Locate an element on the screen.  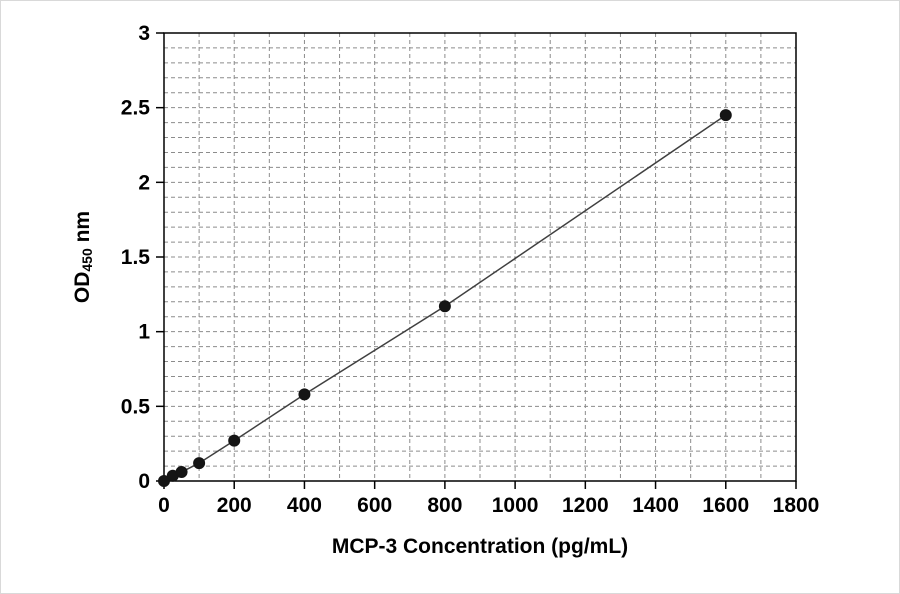
y-tick-label: 3 is located at coordinates (144, 33).